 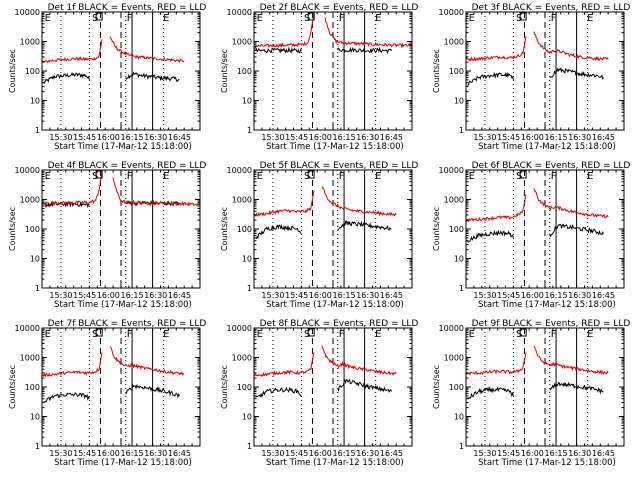 I want to click on y-axis-label: Counts/sec, so click(x=12, y=71).